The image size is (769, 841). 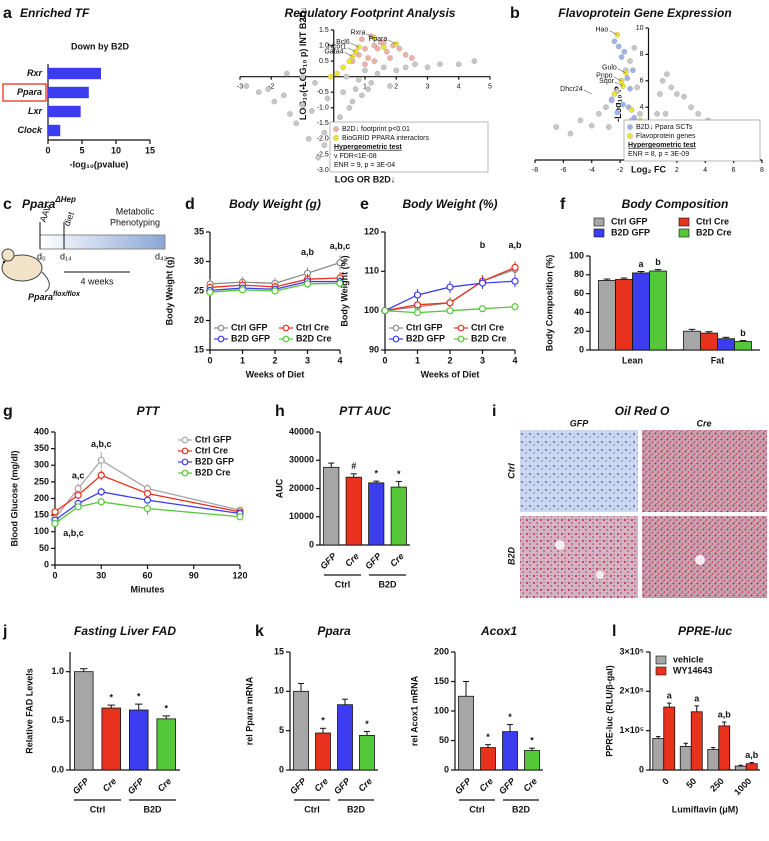 I want to click on chart-title: PTT AUC, so click(x=365, y=411).